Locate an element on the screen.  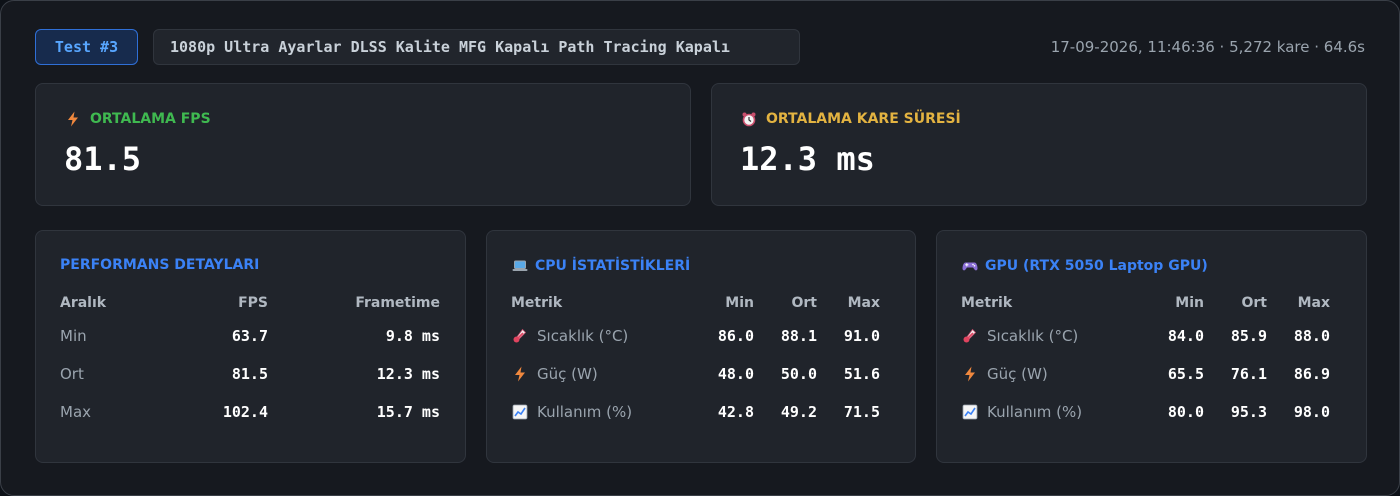
max-value: 98.0 is located at coordinates (1311, 412).